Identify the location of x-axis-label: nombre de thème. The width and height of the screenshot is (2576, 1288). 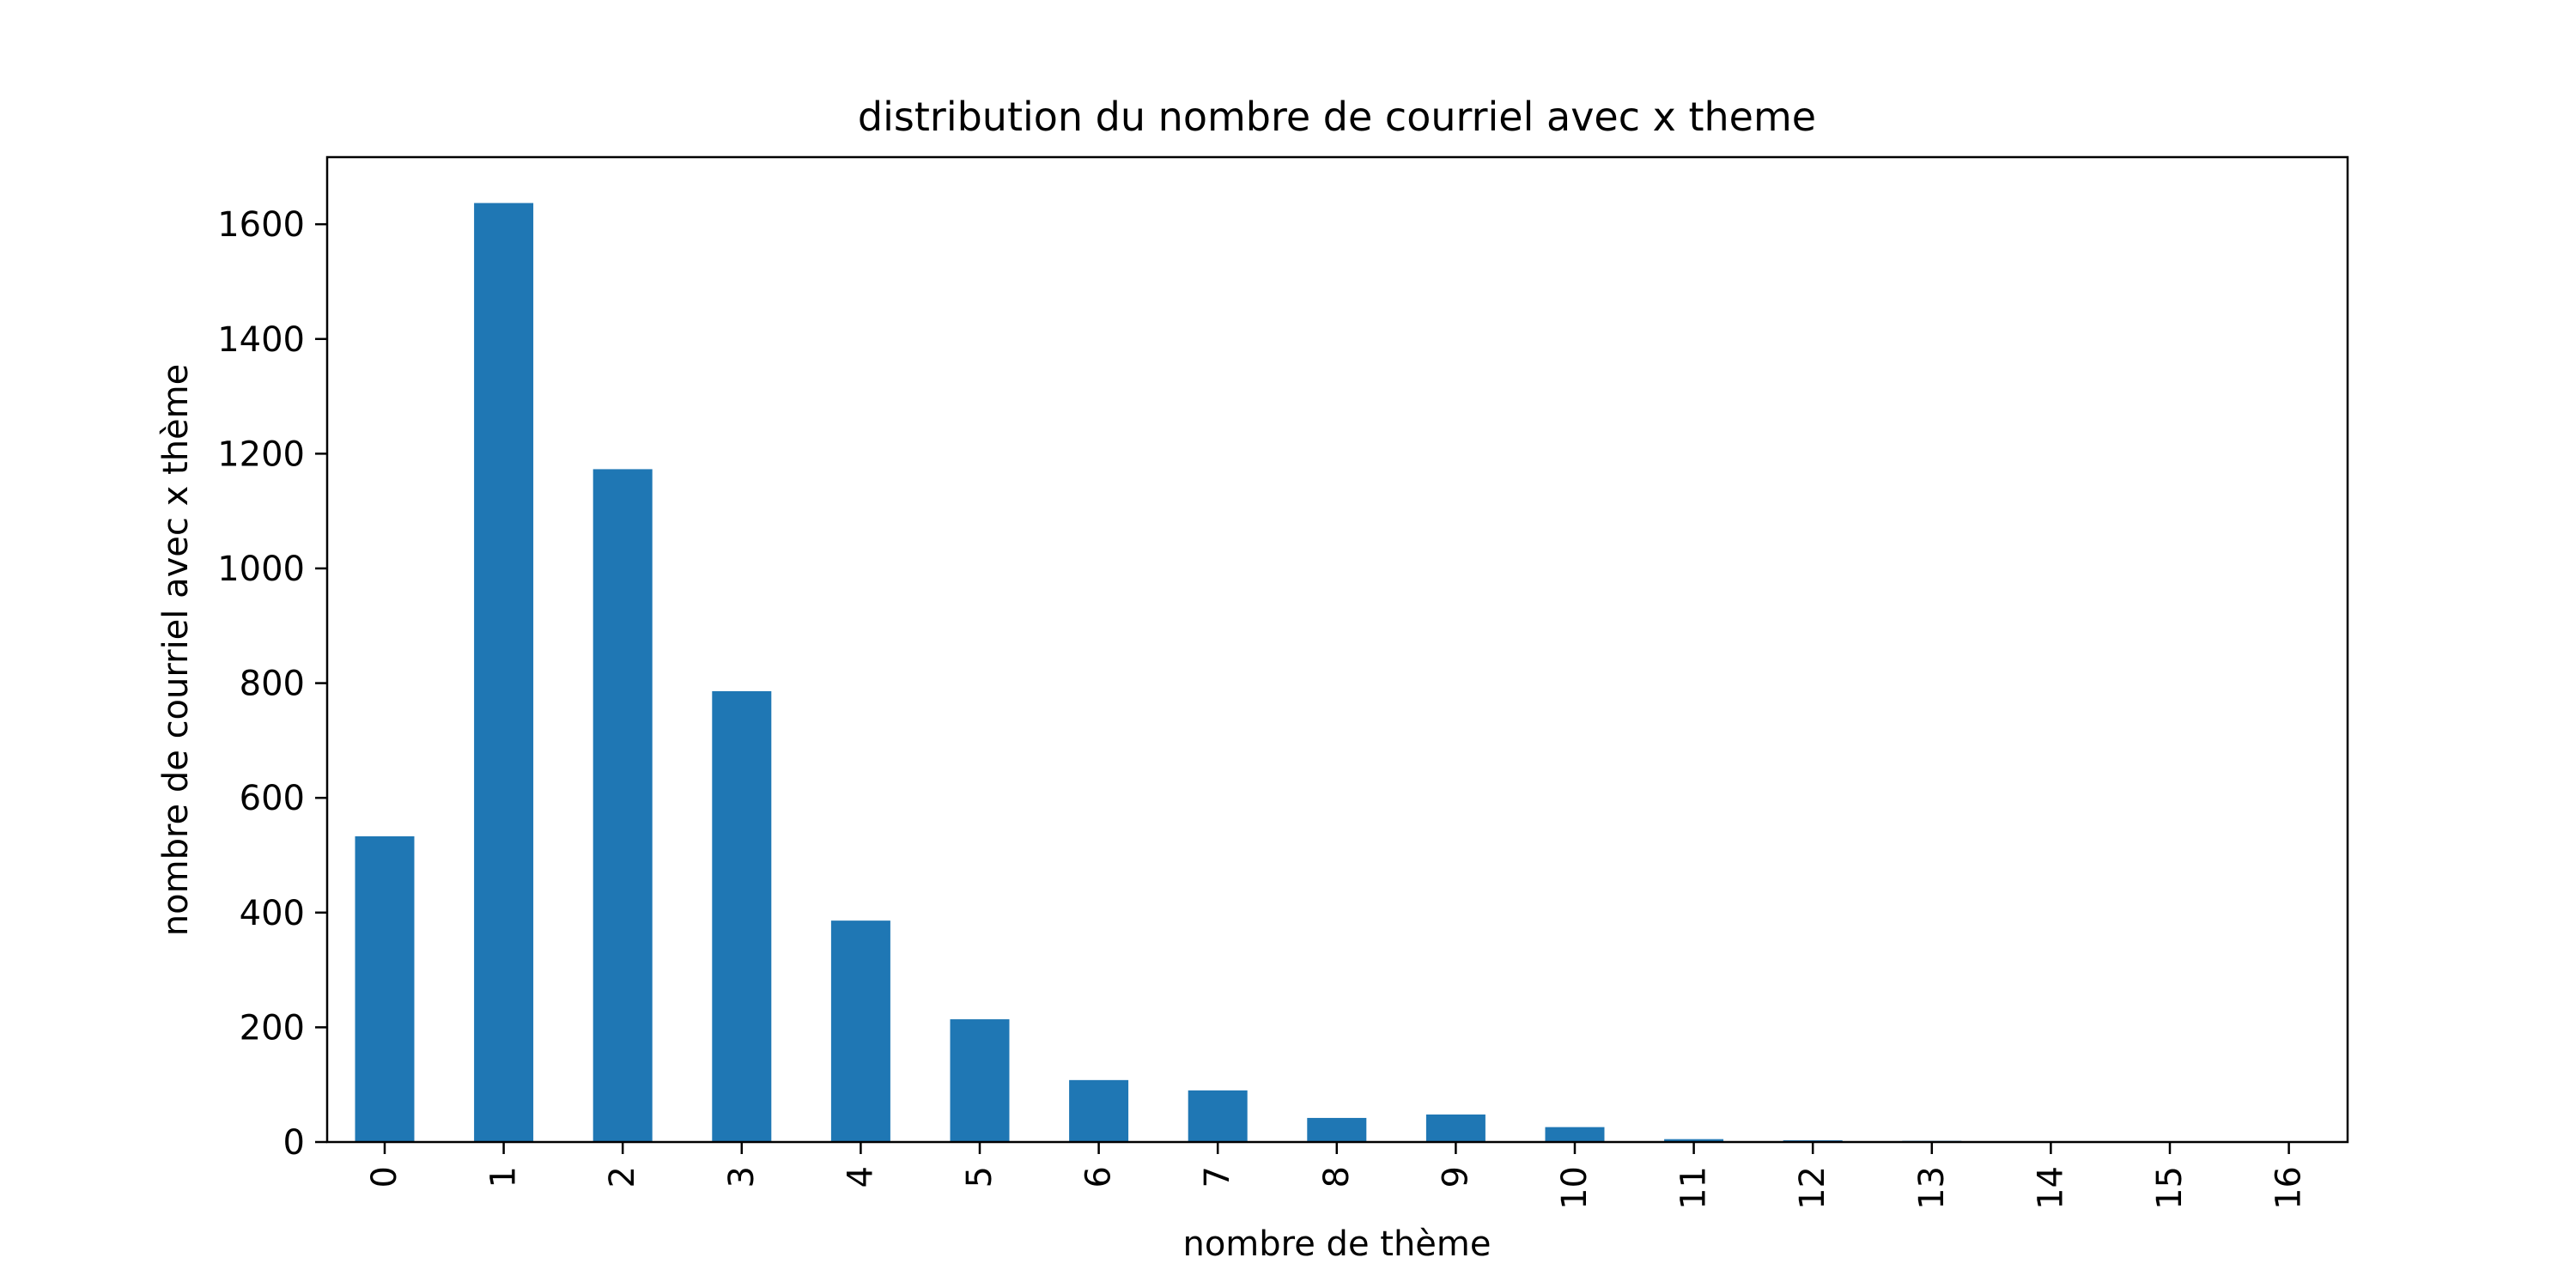
(1336, 1244).